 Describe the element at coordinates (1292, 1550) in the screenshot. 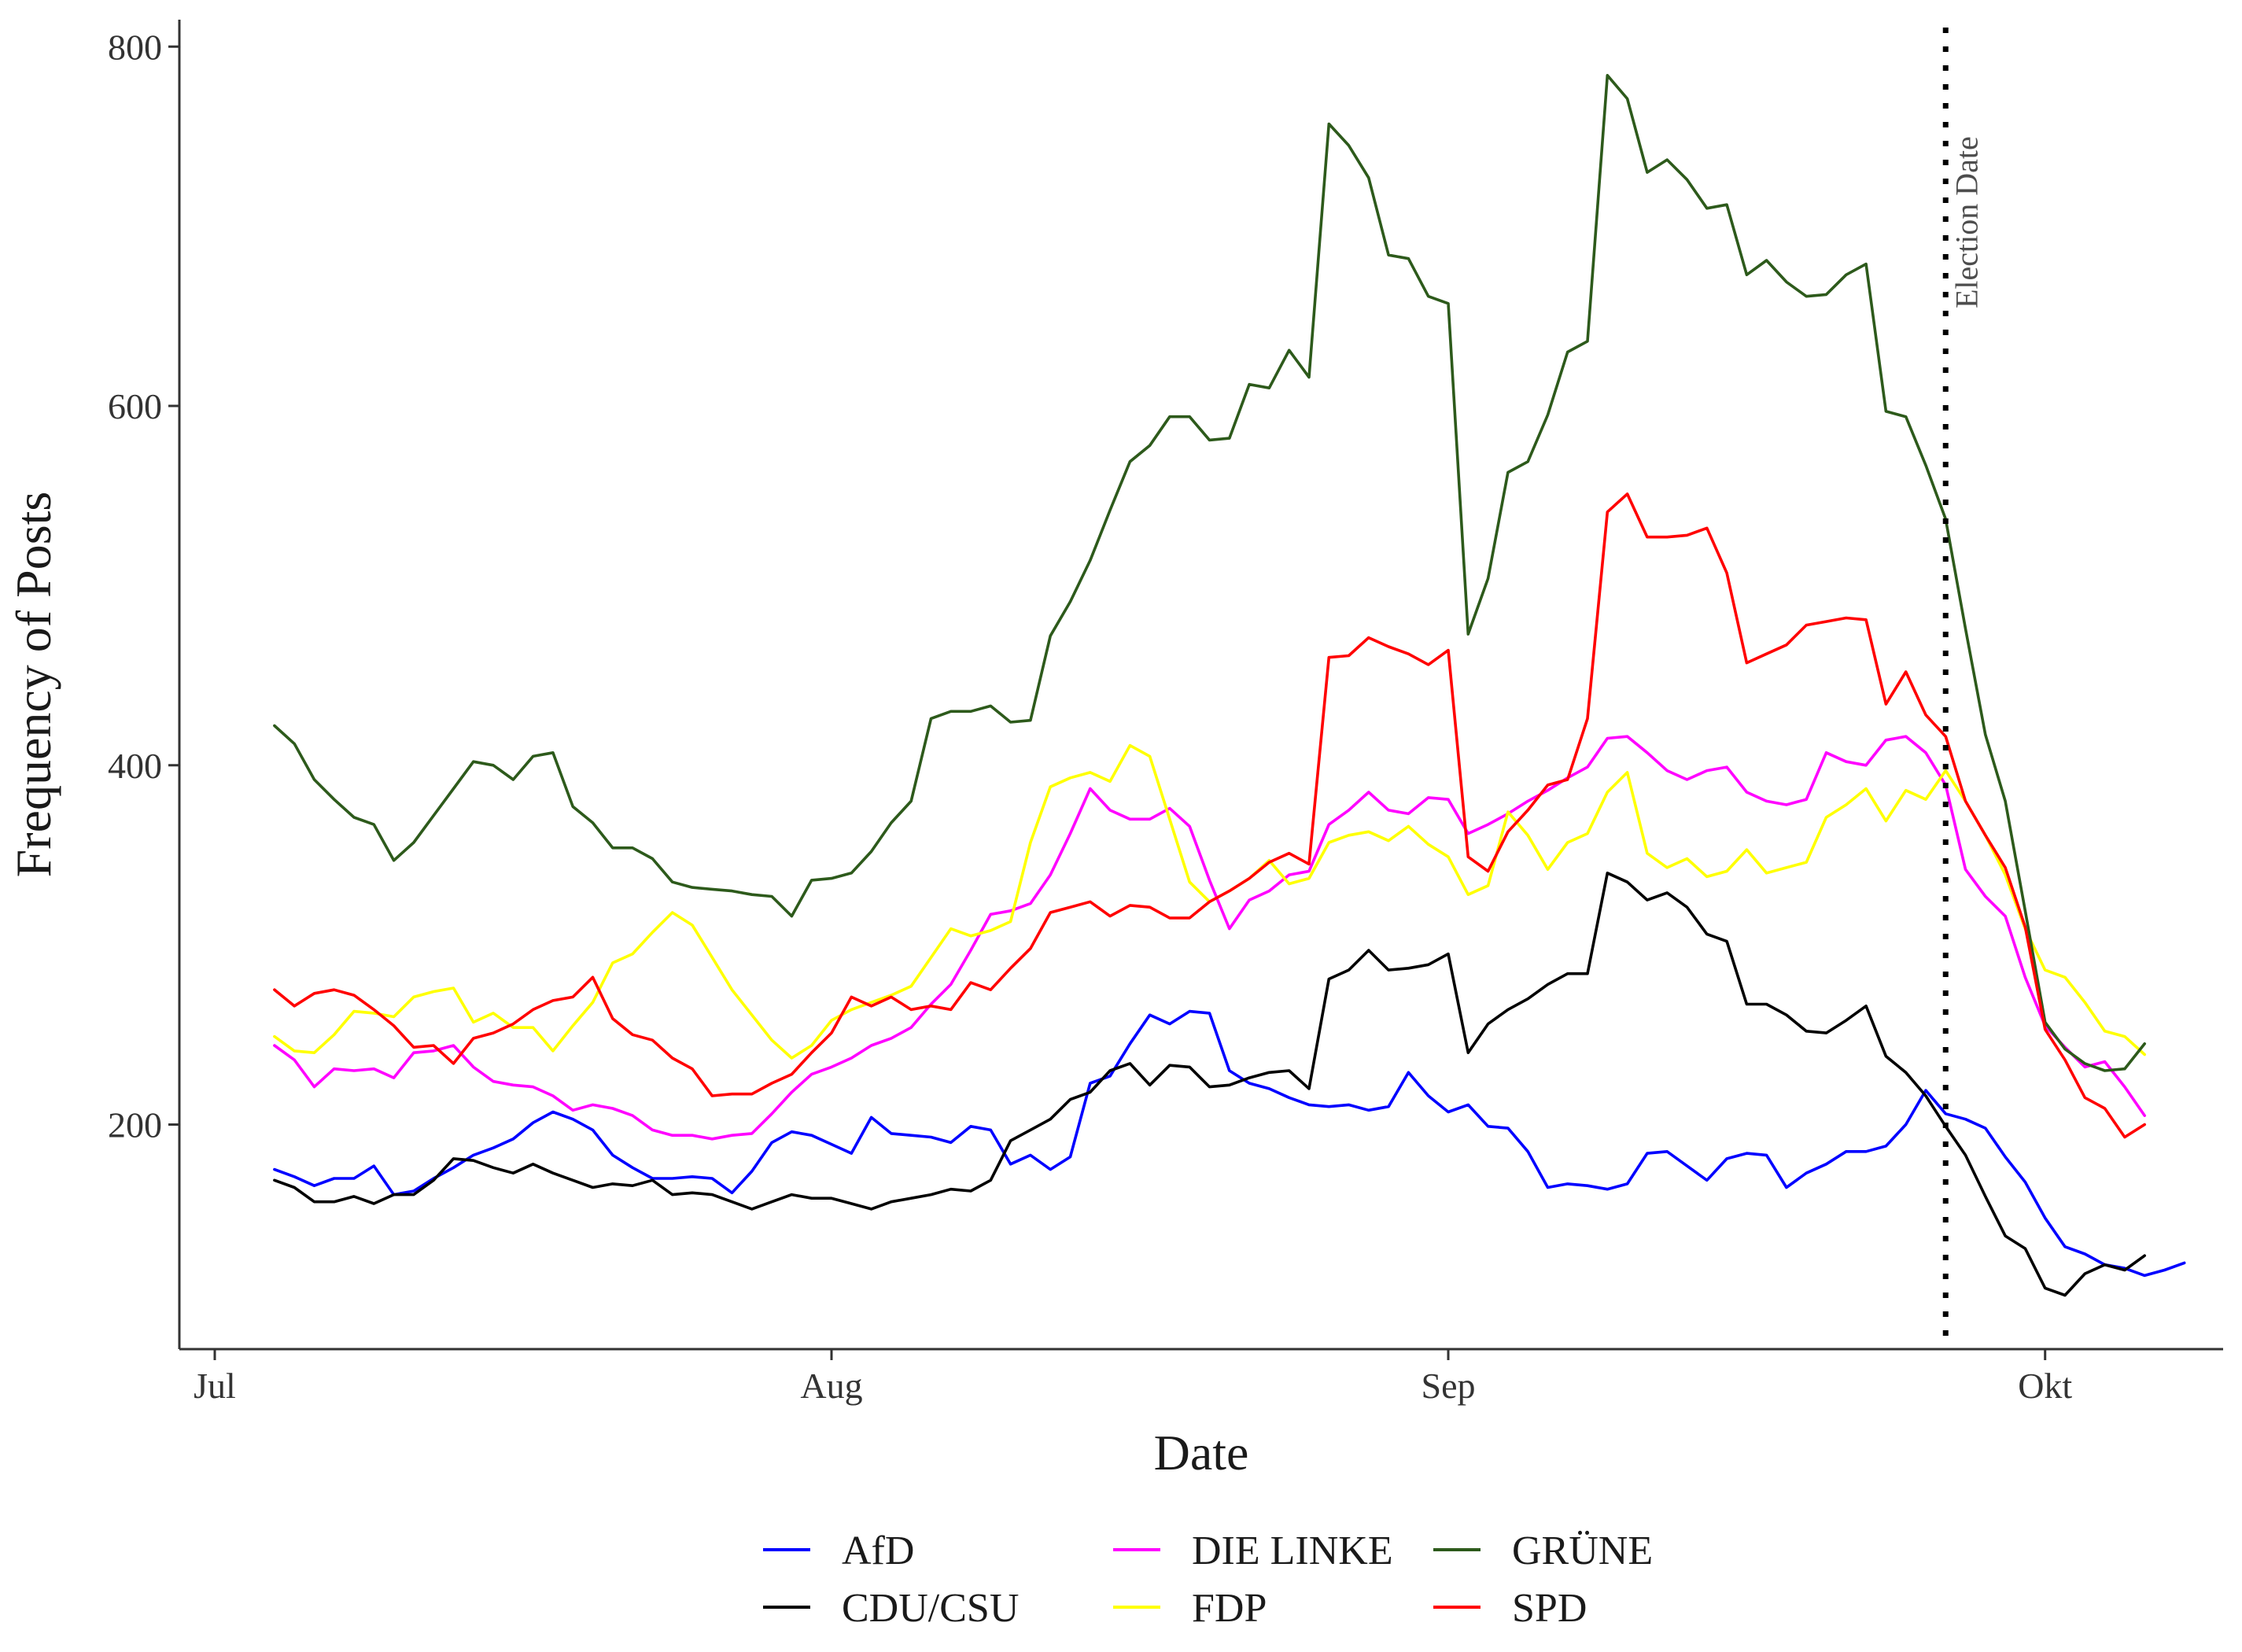

I see `legend-label: DIE LINKE` at that location.